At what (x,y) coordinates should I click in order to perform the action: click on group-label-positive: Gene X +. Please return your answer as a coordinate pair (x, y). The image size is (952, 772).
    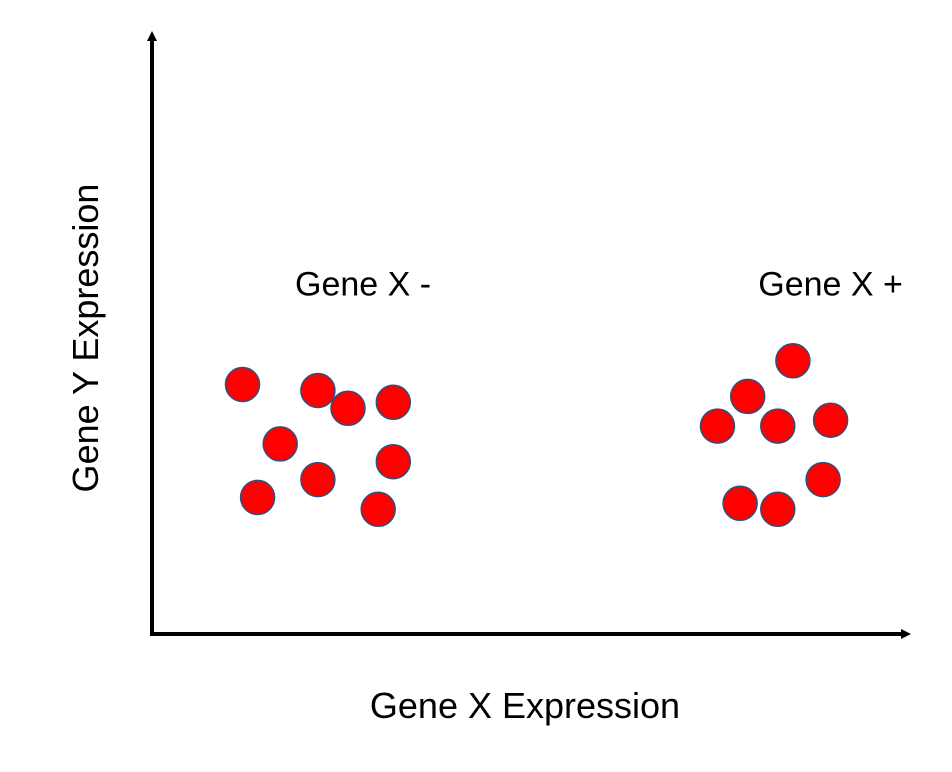
    Looking at the image, I should click on (830, 284).